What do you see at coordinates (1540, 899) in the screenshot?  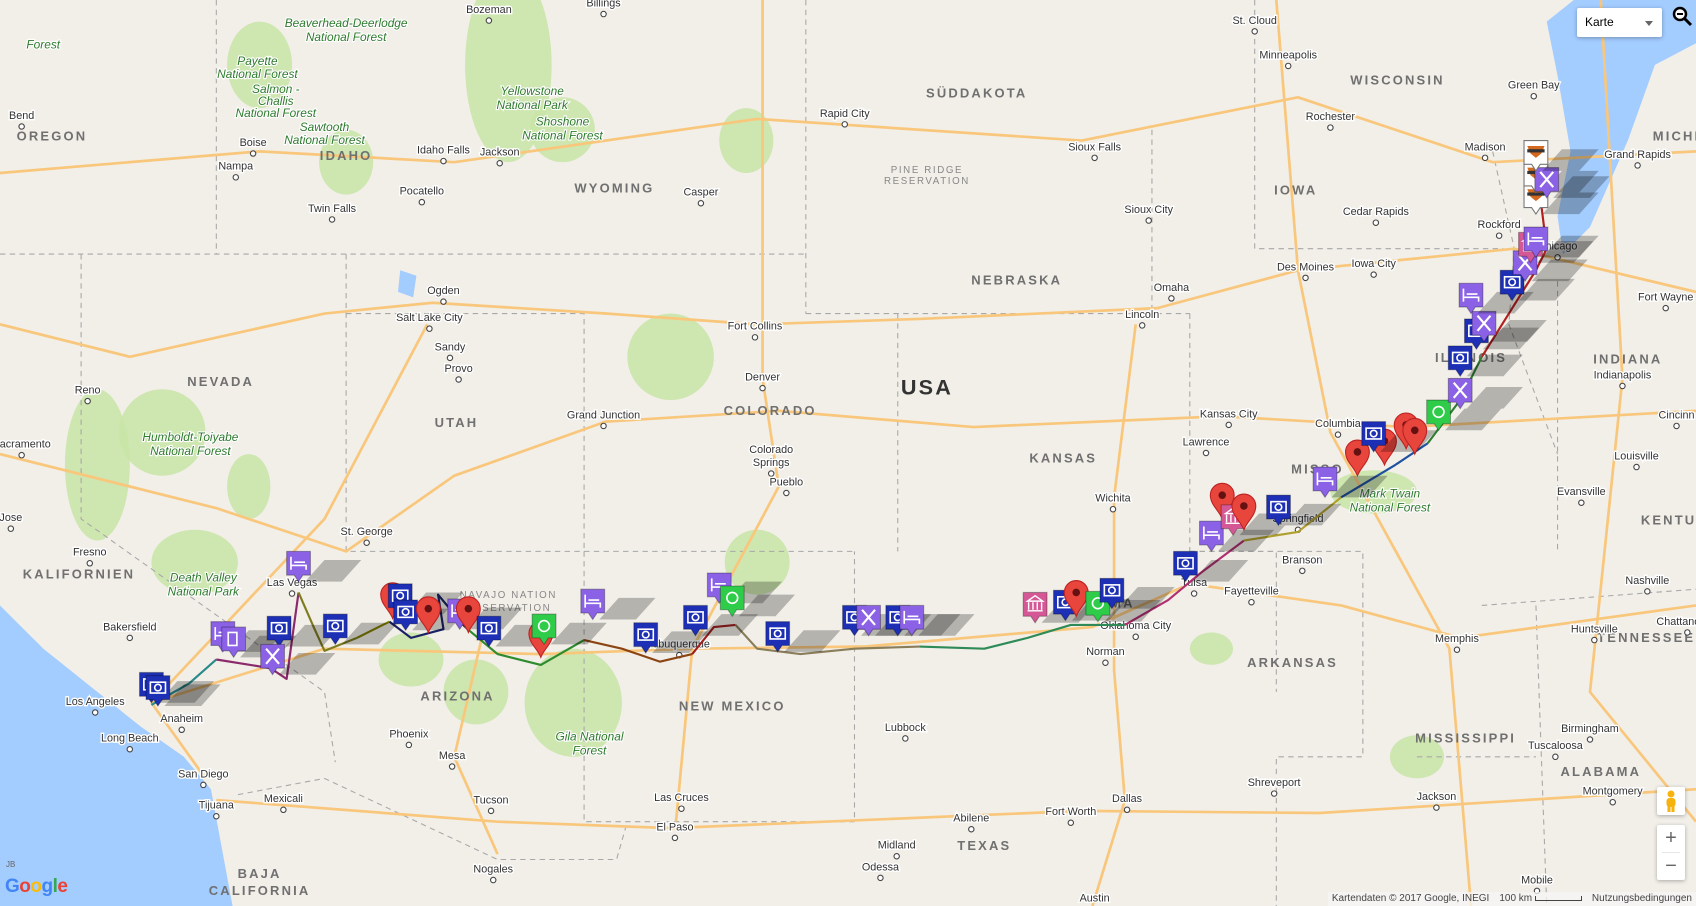 I see `scale-bar: 100 km` at bounding box center [1540, 899].